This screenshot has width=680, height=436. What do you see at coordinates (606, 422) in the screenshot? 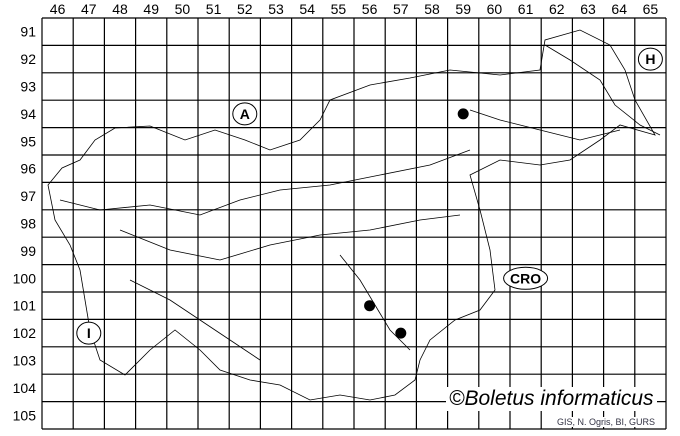
I see `credit-text: GIS, N. Ogris, BI, GURS` at bounding box center [606, 422].